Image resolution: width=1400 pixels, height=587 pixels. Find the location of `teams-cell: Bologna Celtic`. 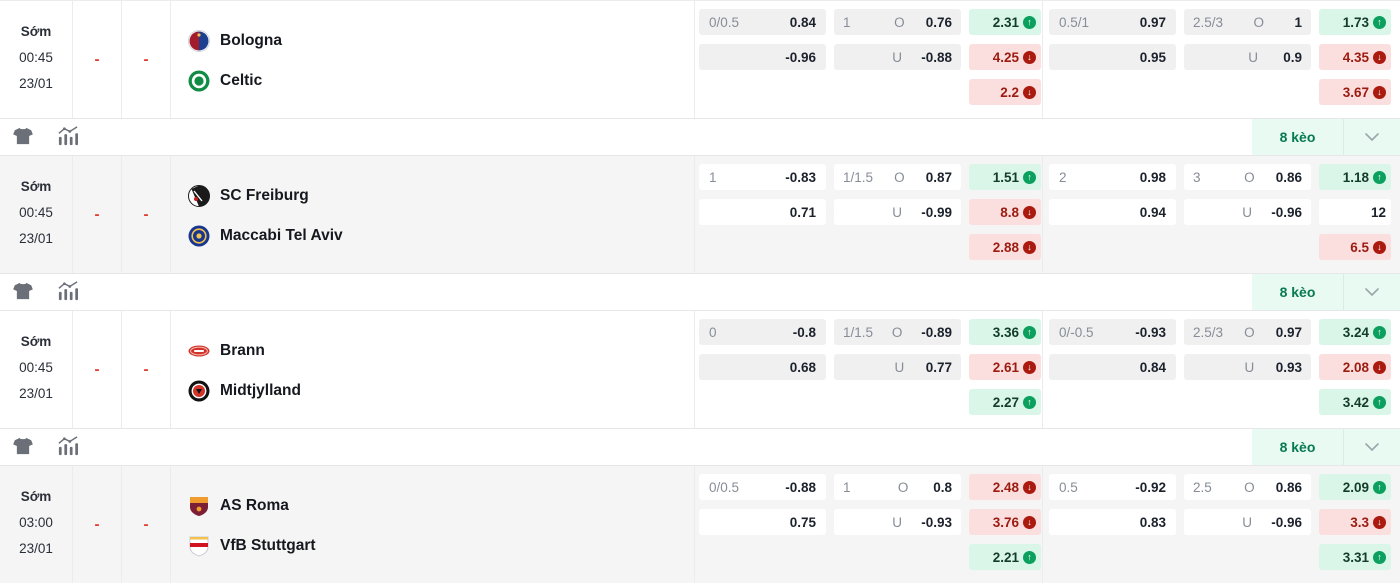

teams-cell: Bologna Celtic is located at coordinates (433, 59).